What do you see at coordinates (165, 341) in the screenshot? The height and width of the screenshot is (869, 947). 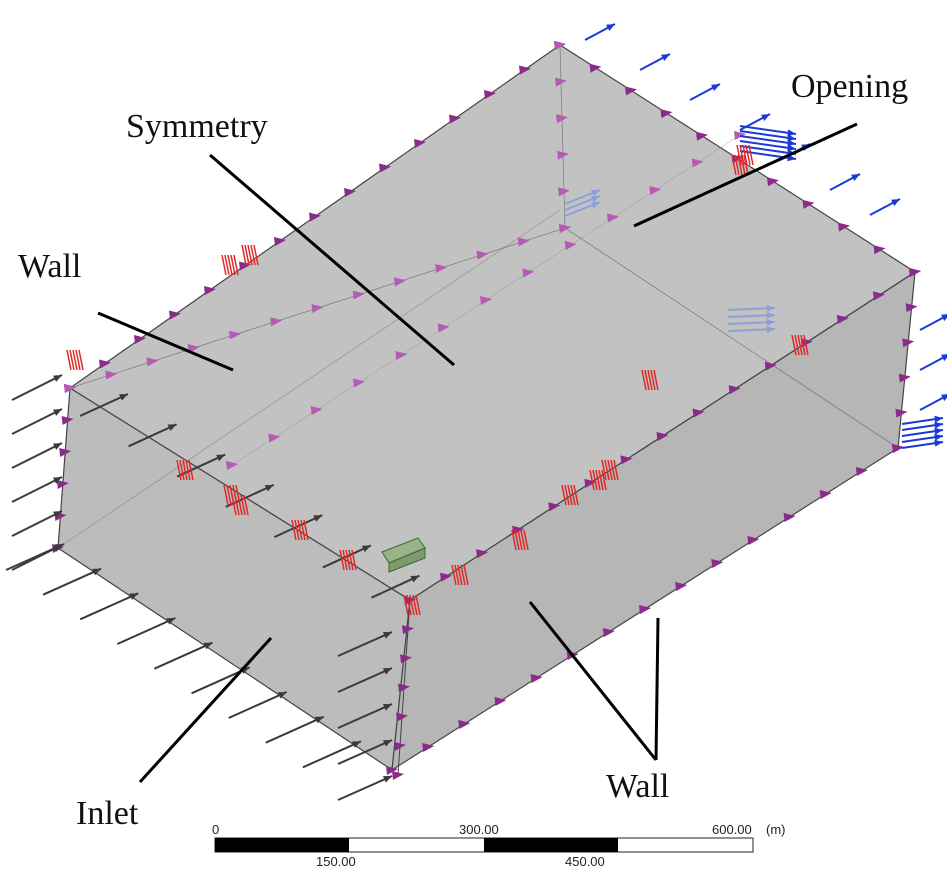 I see `leader-wall-left` at bounding box center [165, 341].